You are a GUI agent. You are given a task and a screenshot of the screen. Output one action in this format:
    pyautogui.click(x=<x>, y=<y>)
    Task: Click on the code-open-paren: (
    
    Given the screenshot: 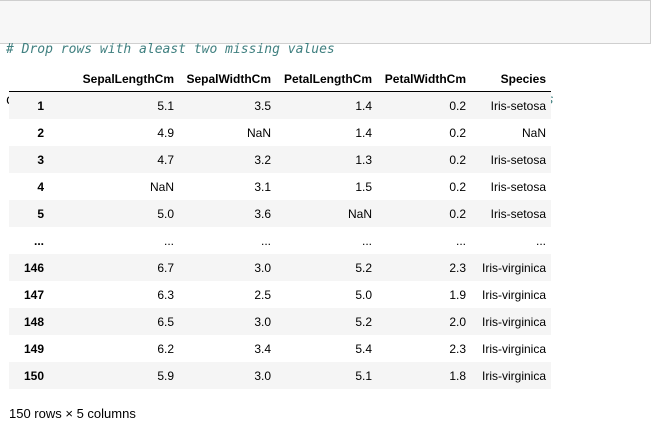 What is the action you would take?
    pyautogui.click(x=80, y=100)
    